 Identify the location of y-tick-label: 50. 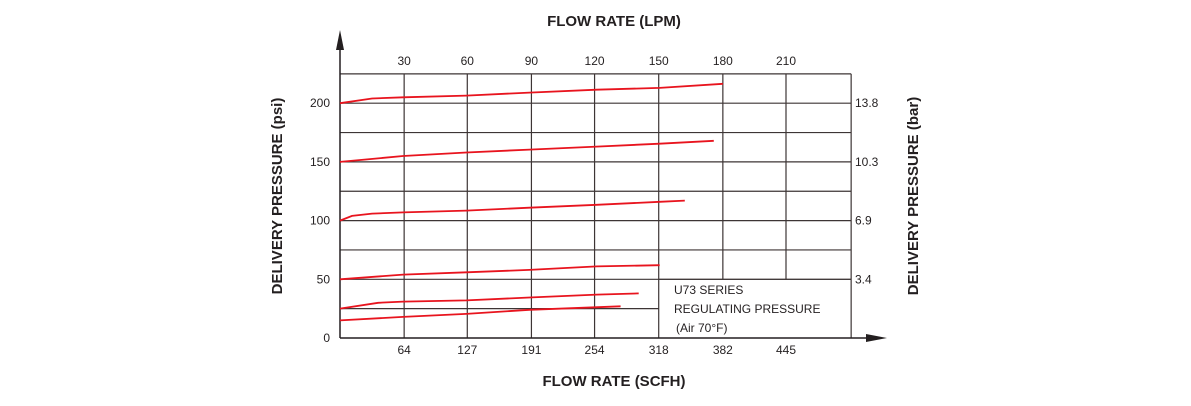
(324, 279).